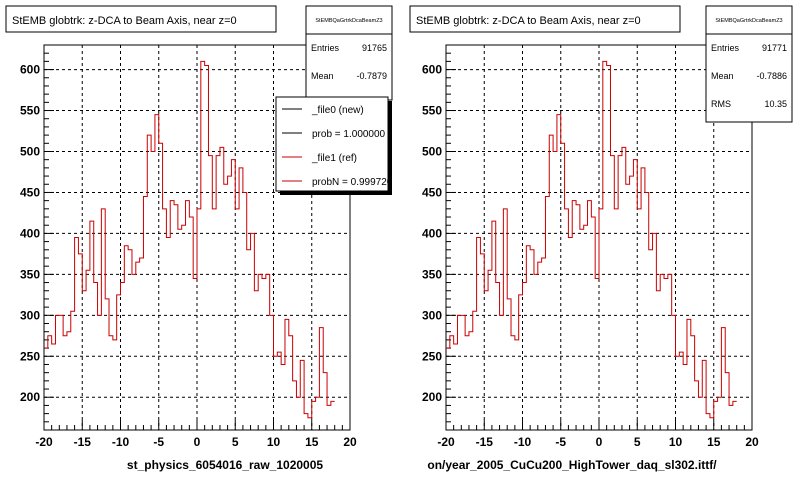  What do you see at coordinates (30, 274) in the screenshot?
I see `left-tick-label-y-3: 350` at bounding box center [30, 274].